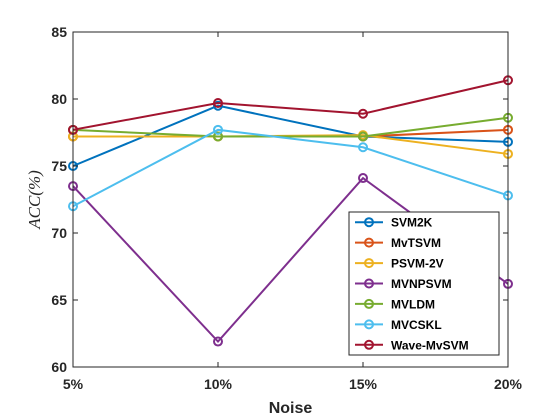  What do you see at coordinates (416, 243) in the screenshot?
I see `legend-label: MvTSVM` at bounding box center [416, 243].